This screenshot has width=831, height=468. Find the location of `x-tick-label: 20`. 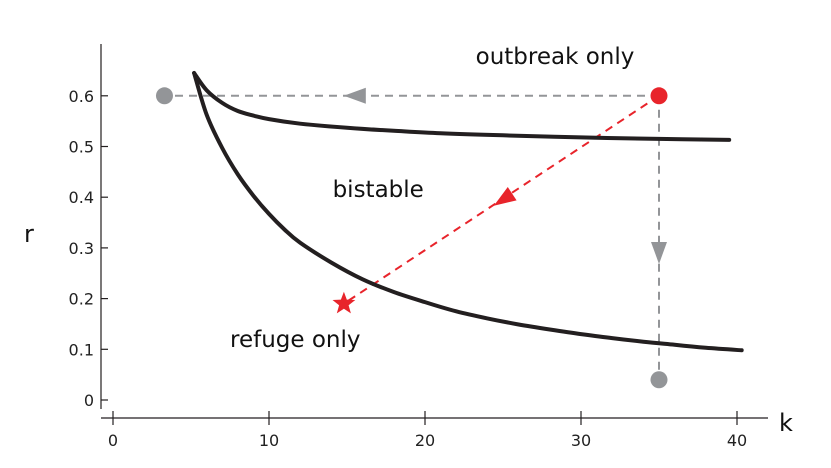

x-tick-label: 20 is located at coordinates (425, 440).